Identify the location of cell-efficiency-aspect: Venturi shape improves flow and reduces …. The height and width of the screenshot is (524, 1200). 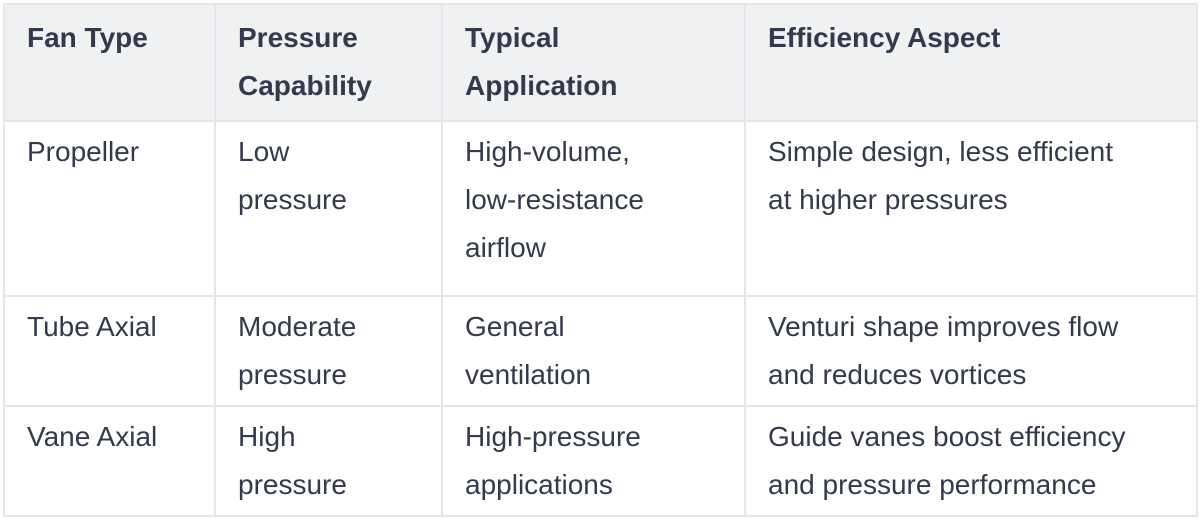
(971, 351).